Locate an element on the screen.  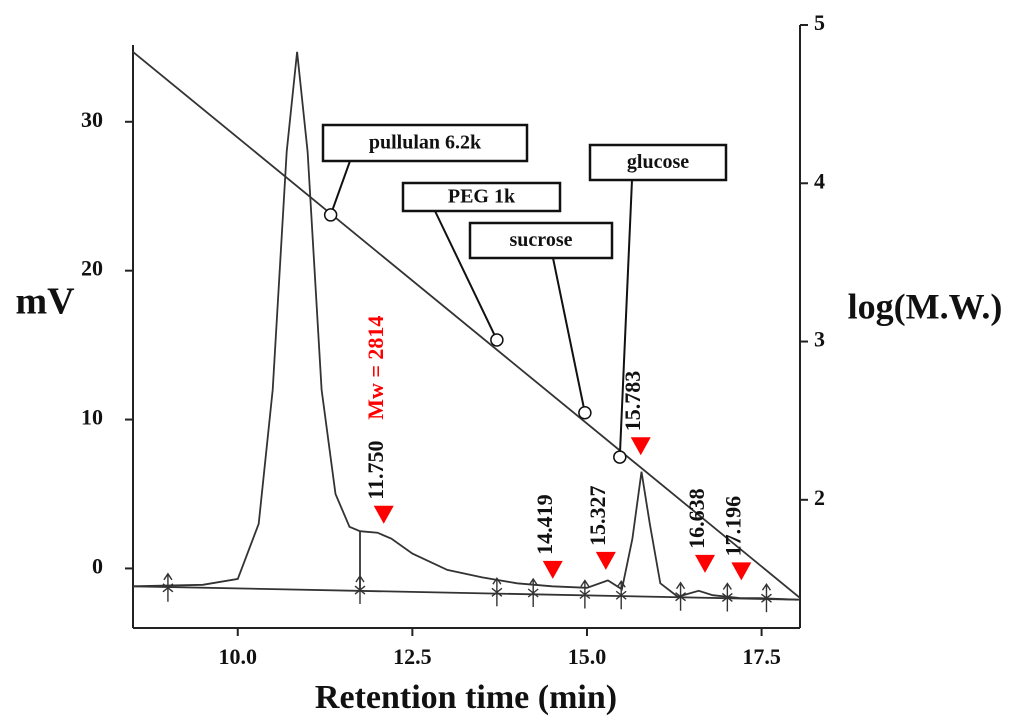
callout-label: sucrose is located at coordinates (541, 240).